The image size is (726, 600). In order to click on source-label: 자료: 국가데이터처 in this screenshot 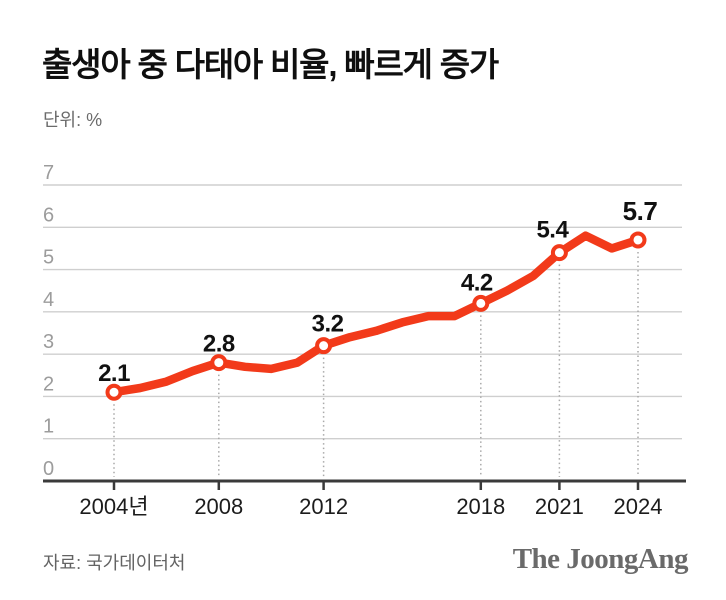, I will do `click(114, 563)`.